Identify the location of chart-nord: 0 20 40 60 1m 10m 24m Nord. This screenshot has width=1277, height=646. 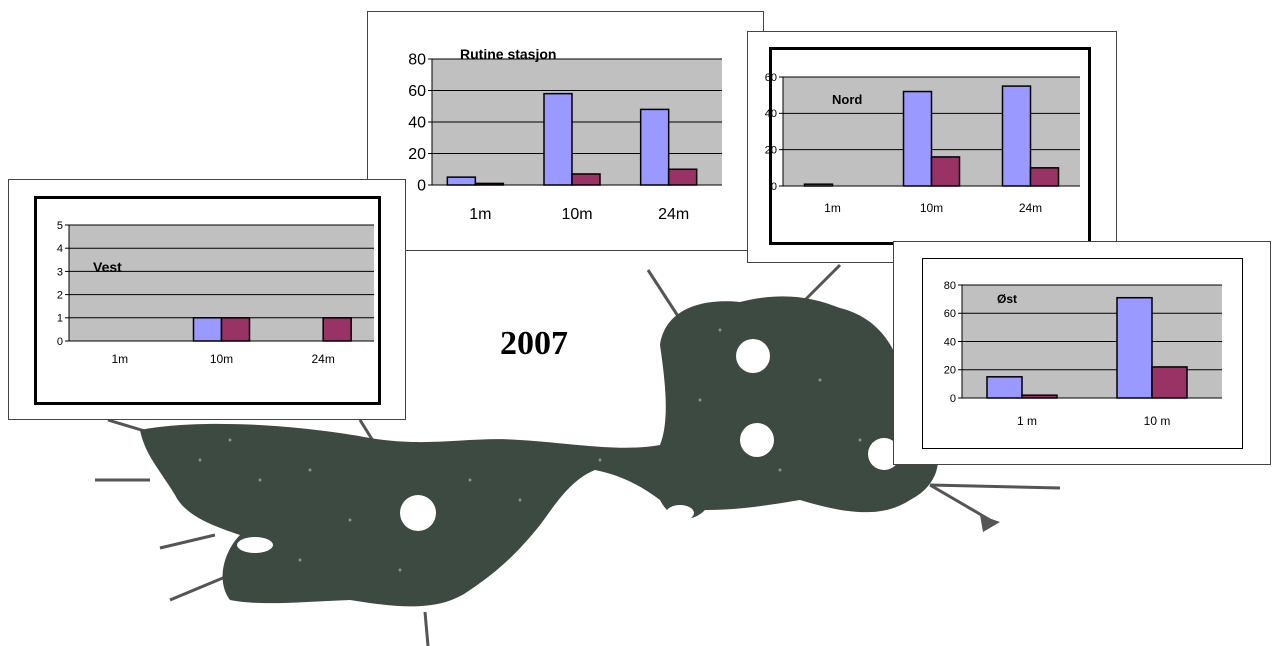
(922, 143).